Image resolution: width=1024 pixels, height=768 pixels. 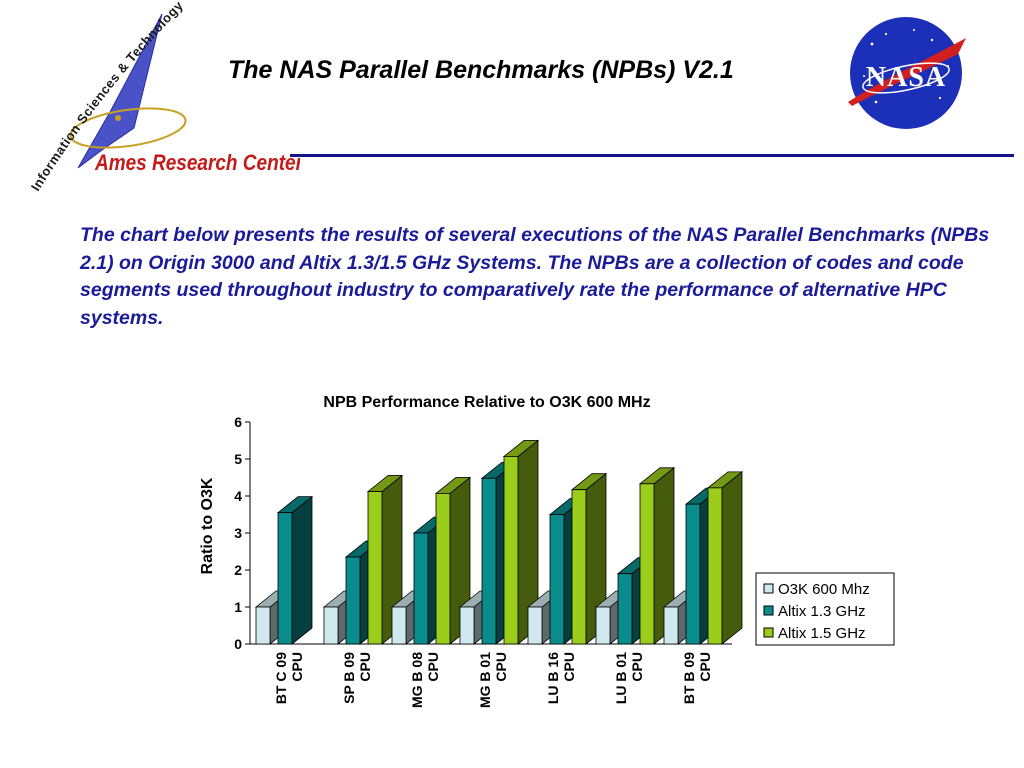 I want to click on chart-title: NPB Performance Relative to O3K 600 MHz, so click(x=486, y=402).